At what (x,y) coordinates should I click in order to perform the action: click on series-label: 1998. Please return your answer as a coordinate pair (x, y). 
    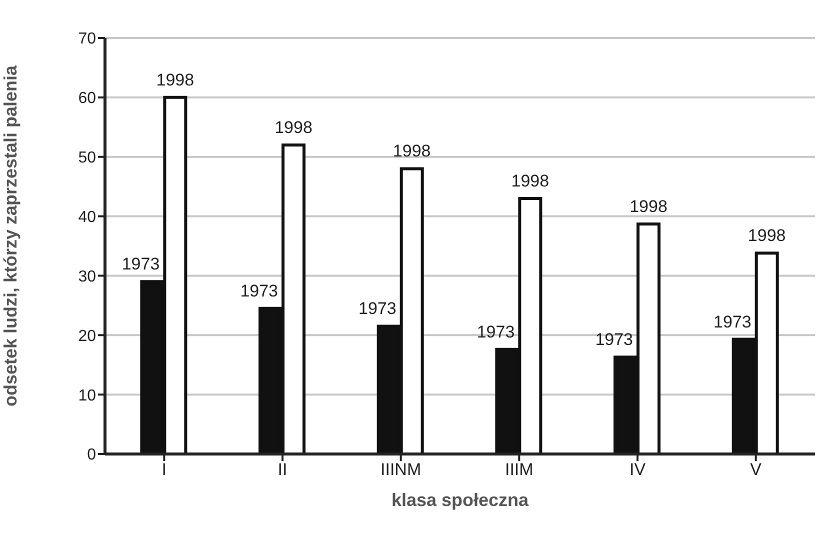
    Looking at the image, I should click on (293, 127).